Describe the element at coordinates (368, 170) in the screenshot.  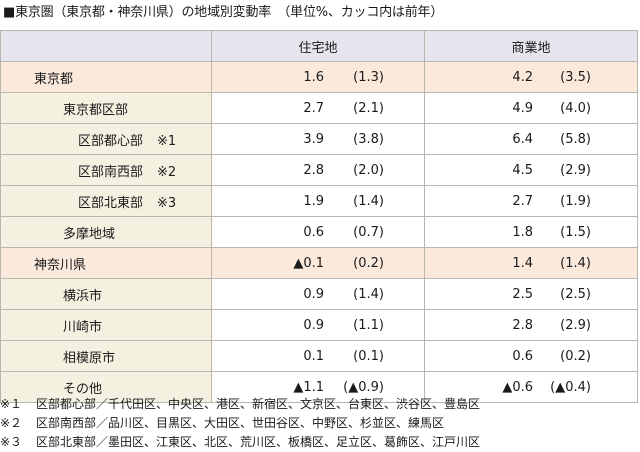
I see `residential-previous-value: (2.0)` at that location.